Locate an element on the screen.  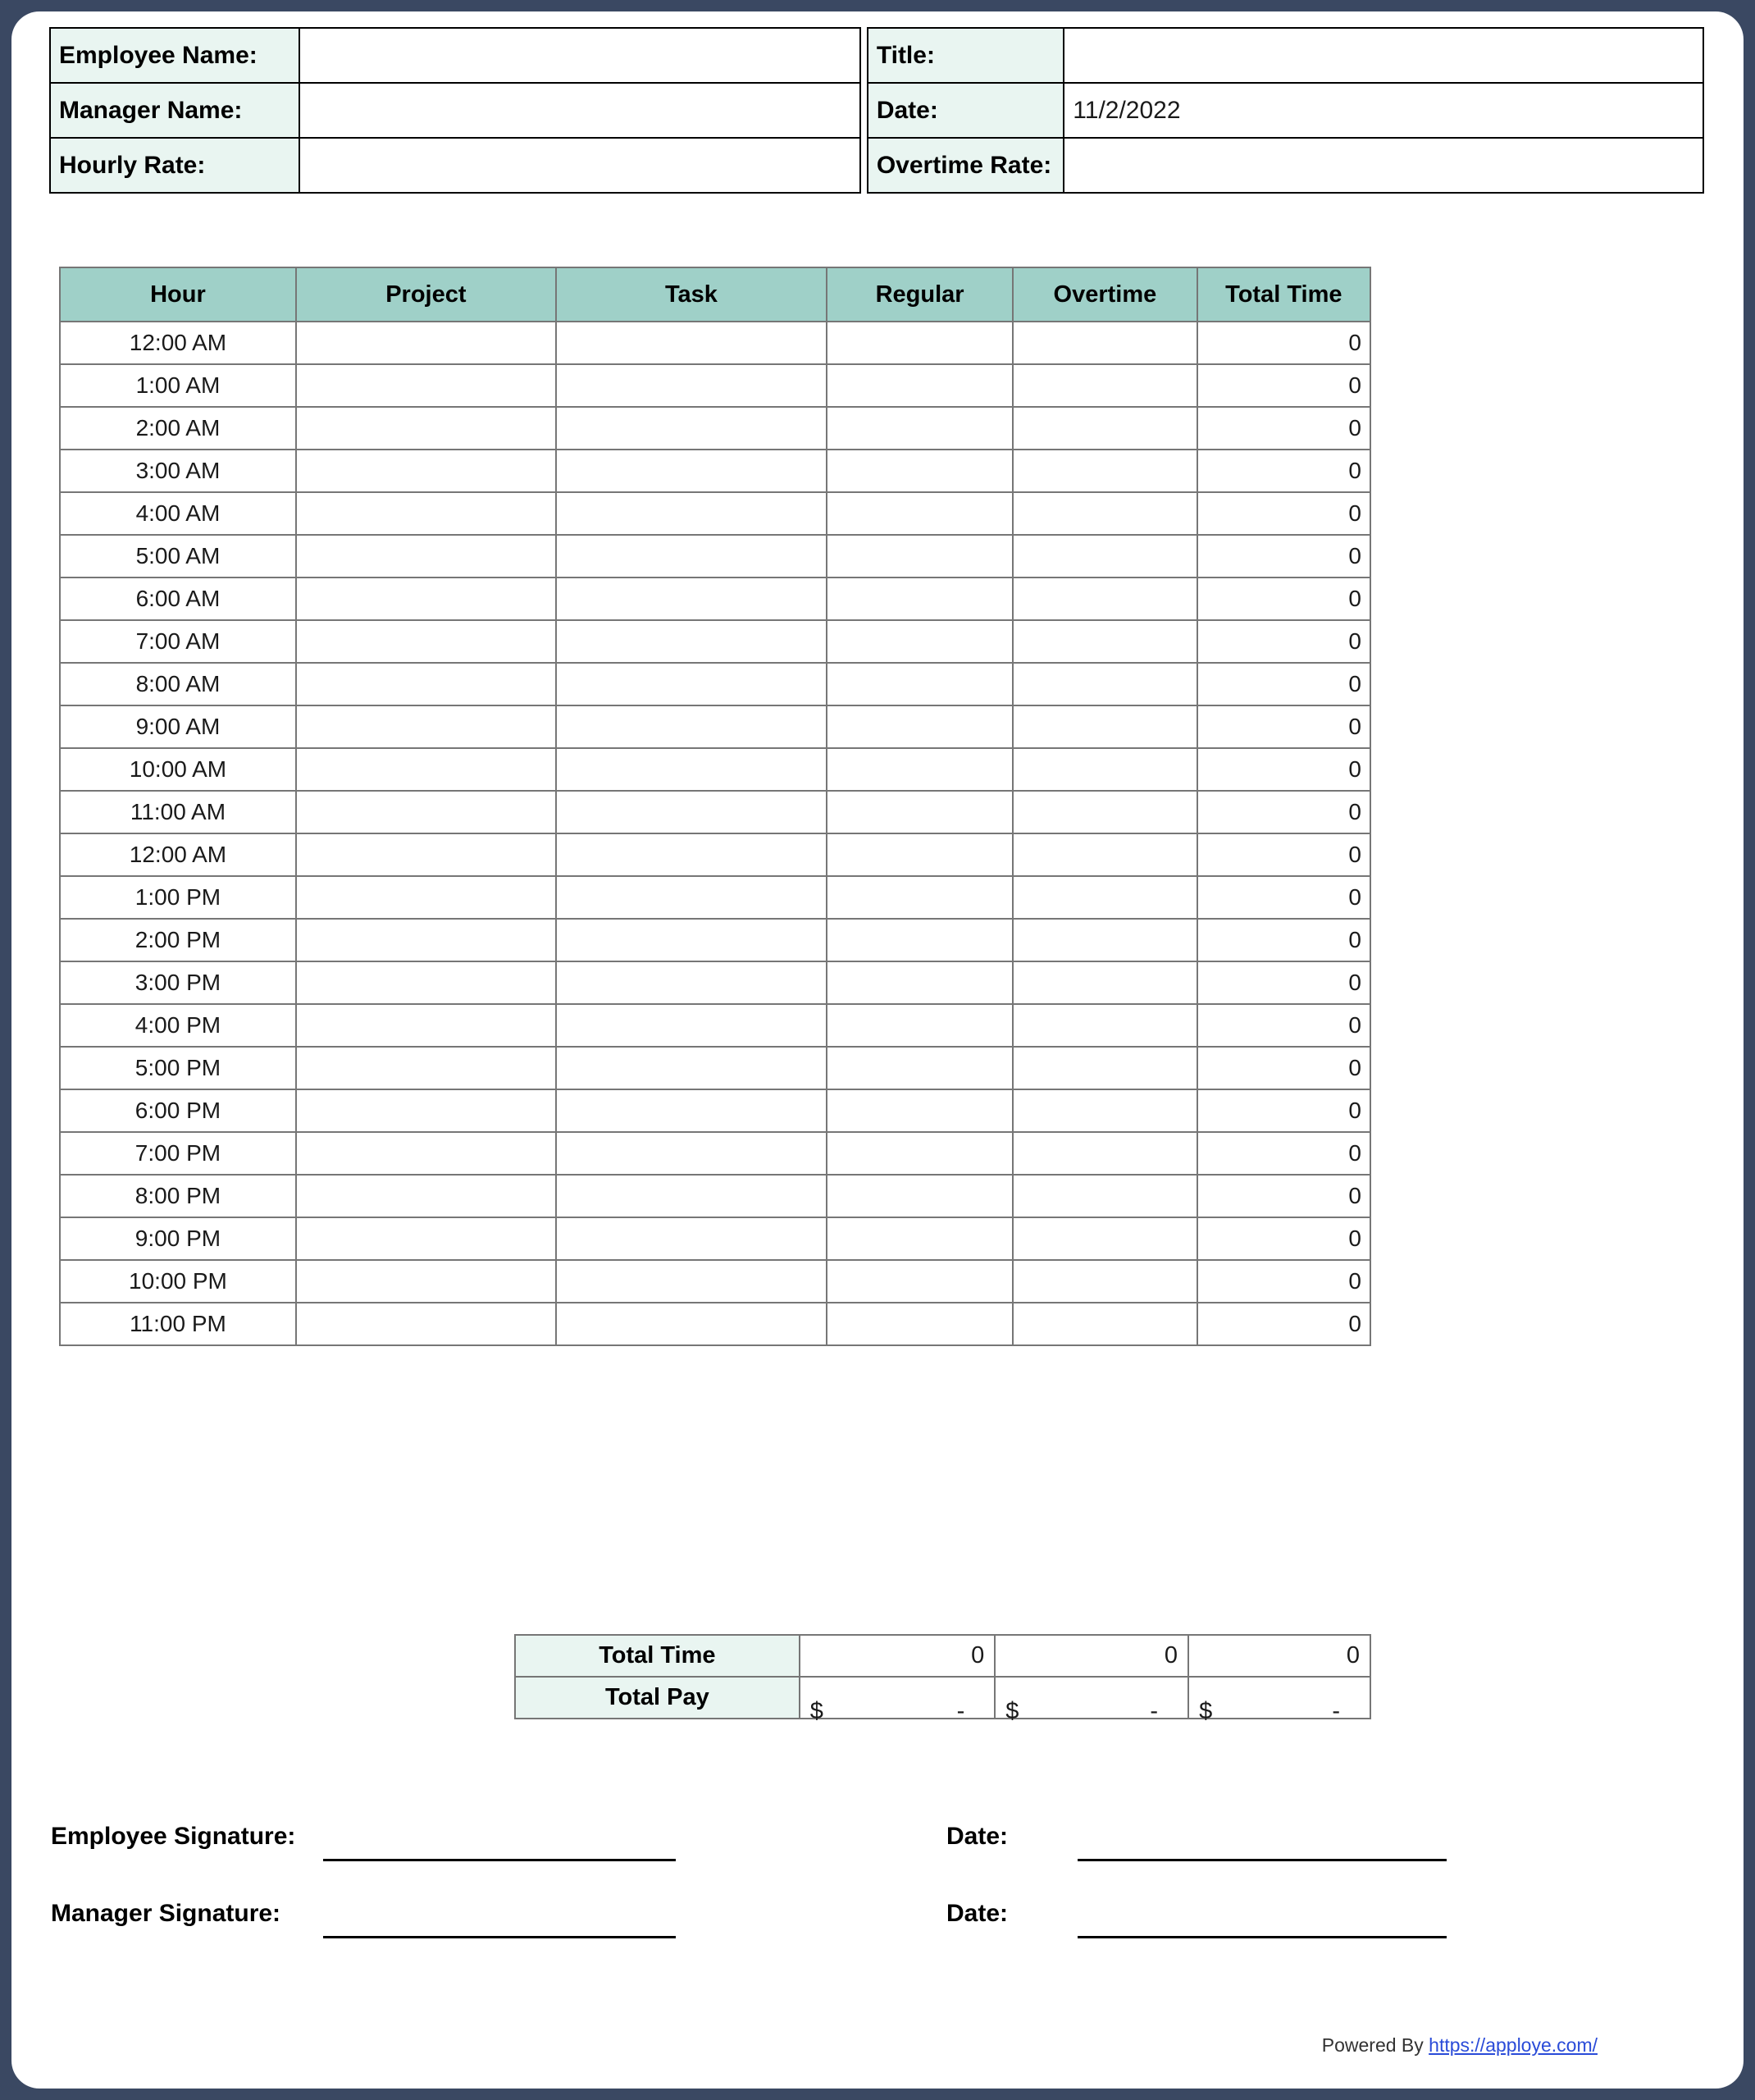
employee-name-field is located at coordinates (580, 55).